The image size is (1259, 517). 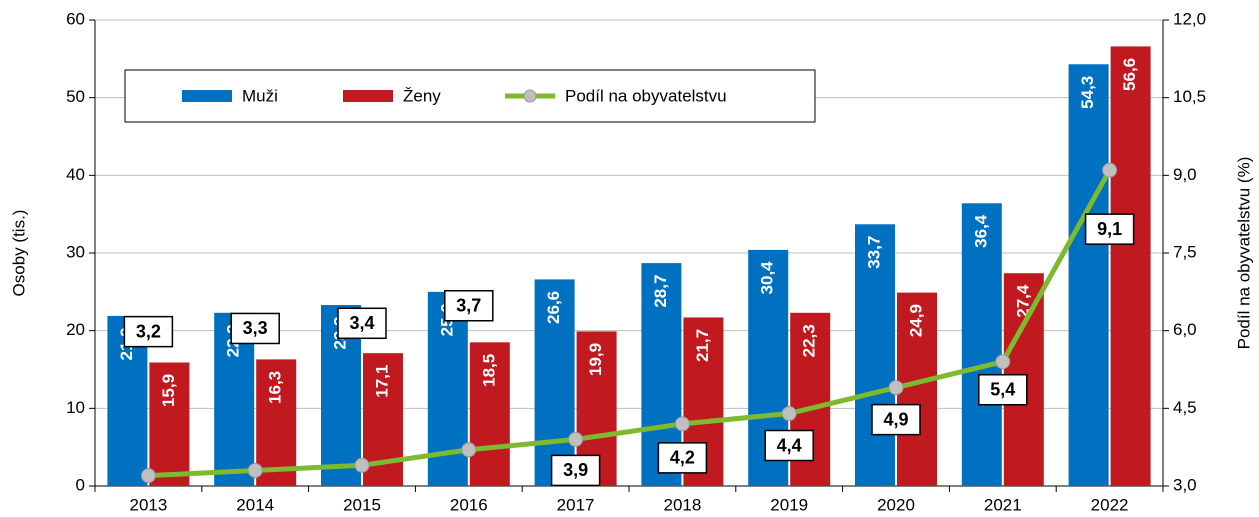 I want to click on y-tick-label: 10, so click(x=75, y=407).